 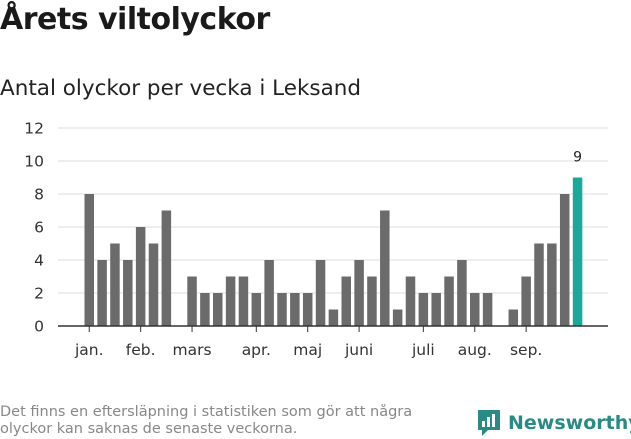 I want to click on x-axis-ticks: jan. feb. mars apr. maj juni juli aug. sep., so click(x=308, y=342).